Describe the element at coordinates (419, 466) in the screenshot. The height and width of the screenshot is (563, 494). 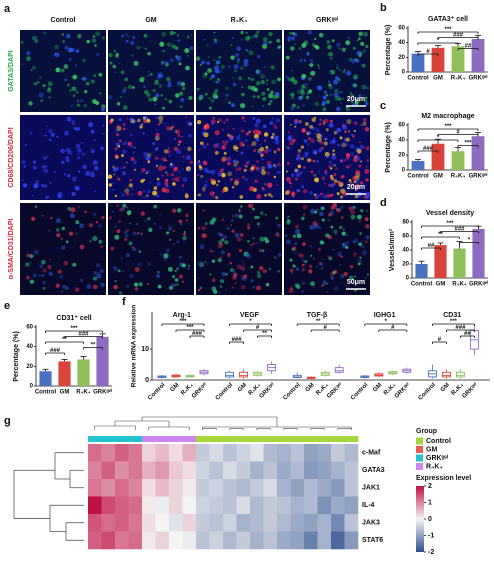
I see `legend-swatch` at that location.